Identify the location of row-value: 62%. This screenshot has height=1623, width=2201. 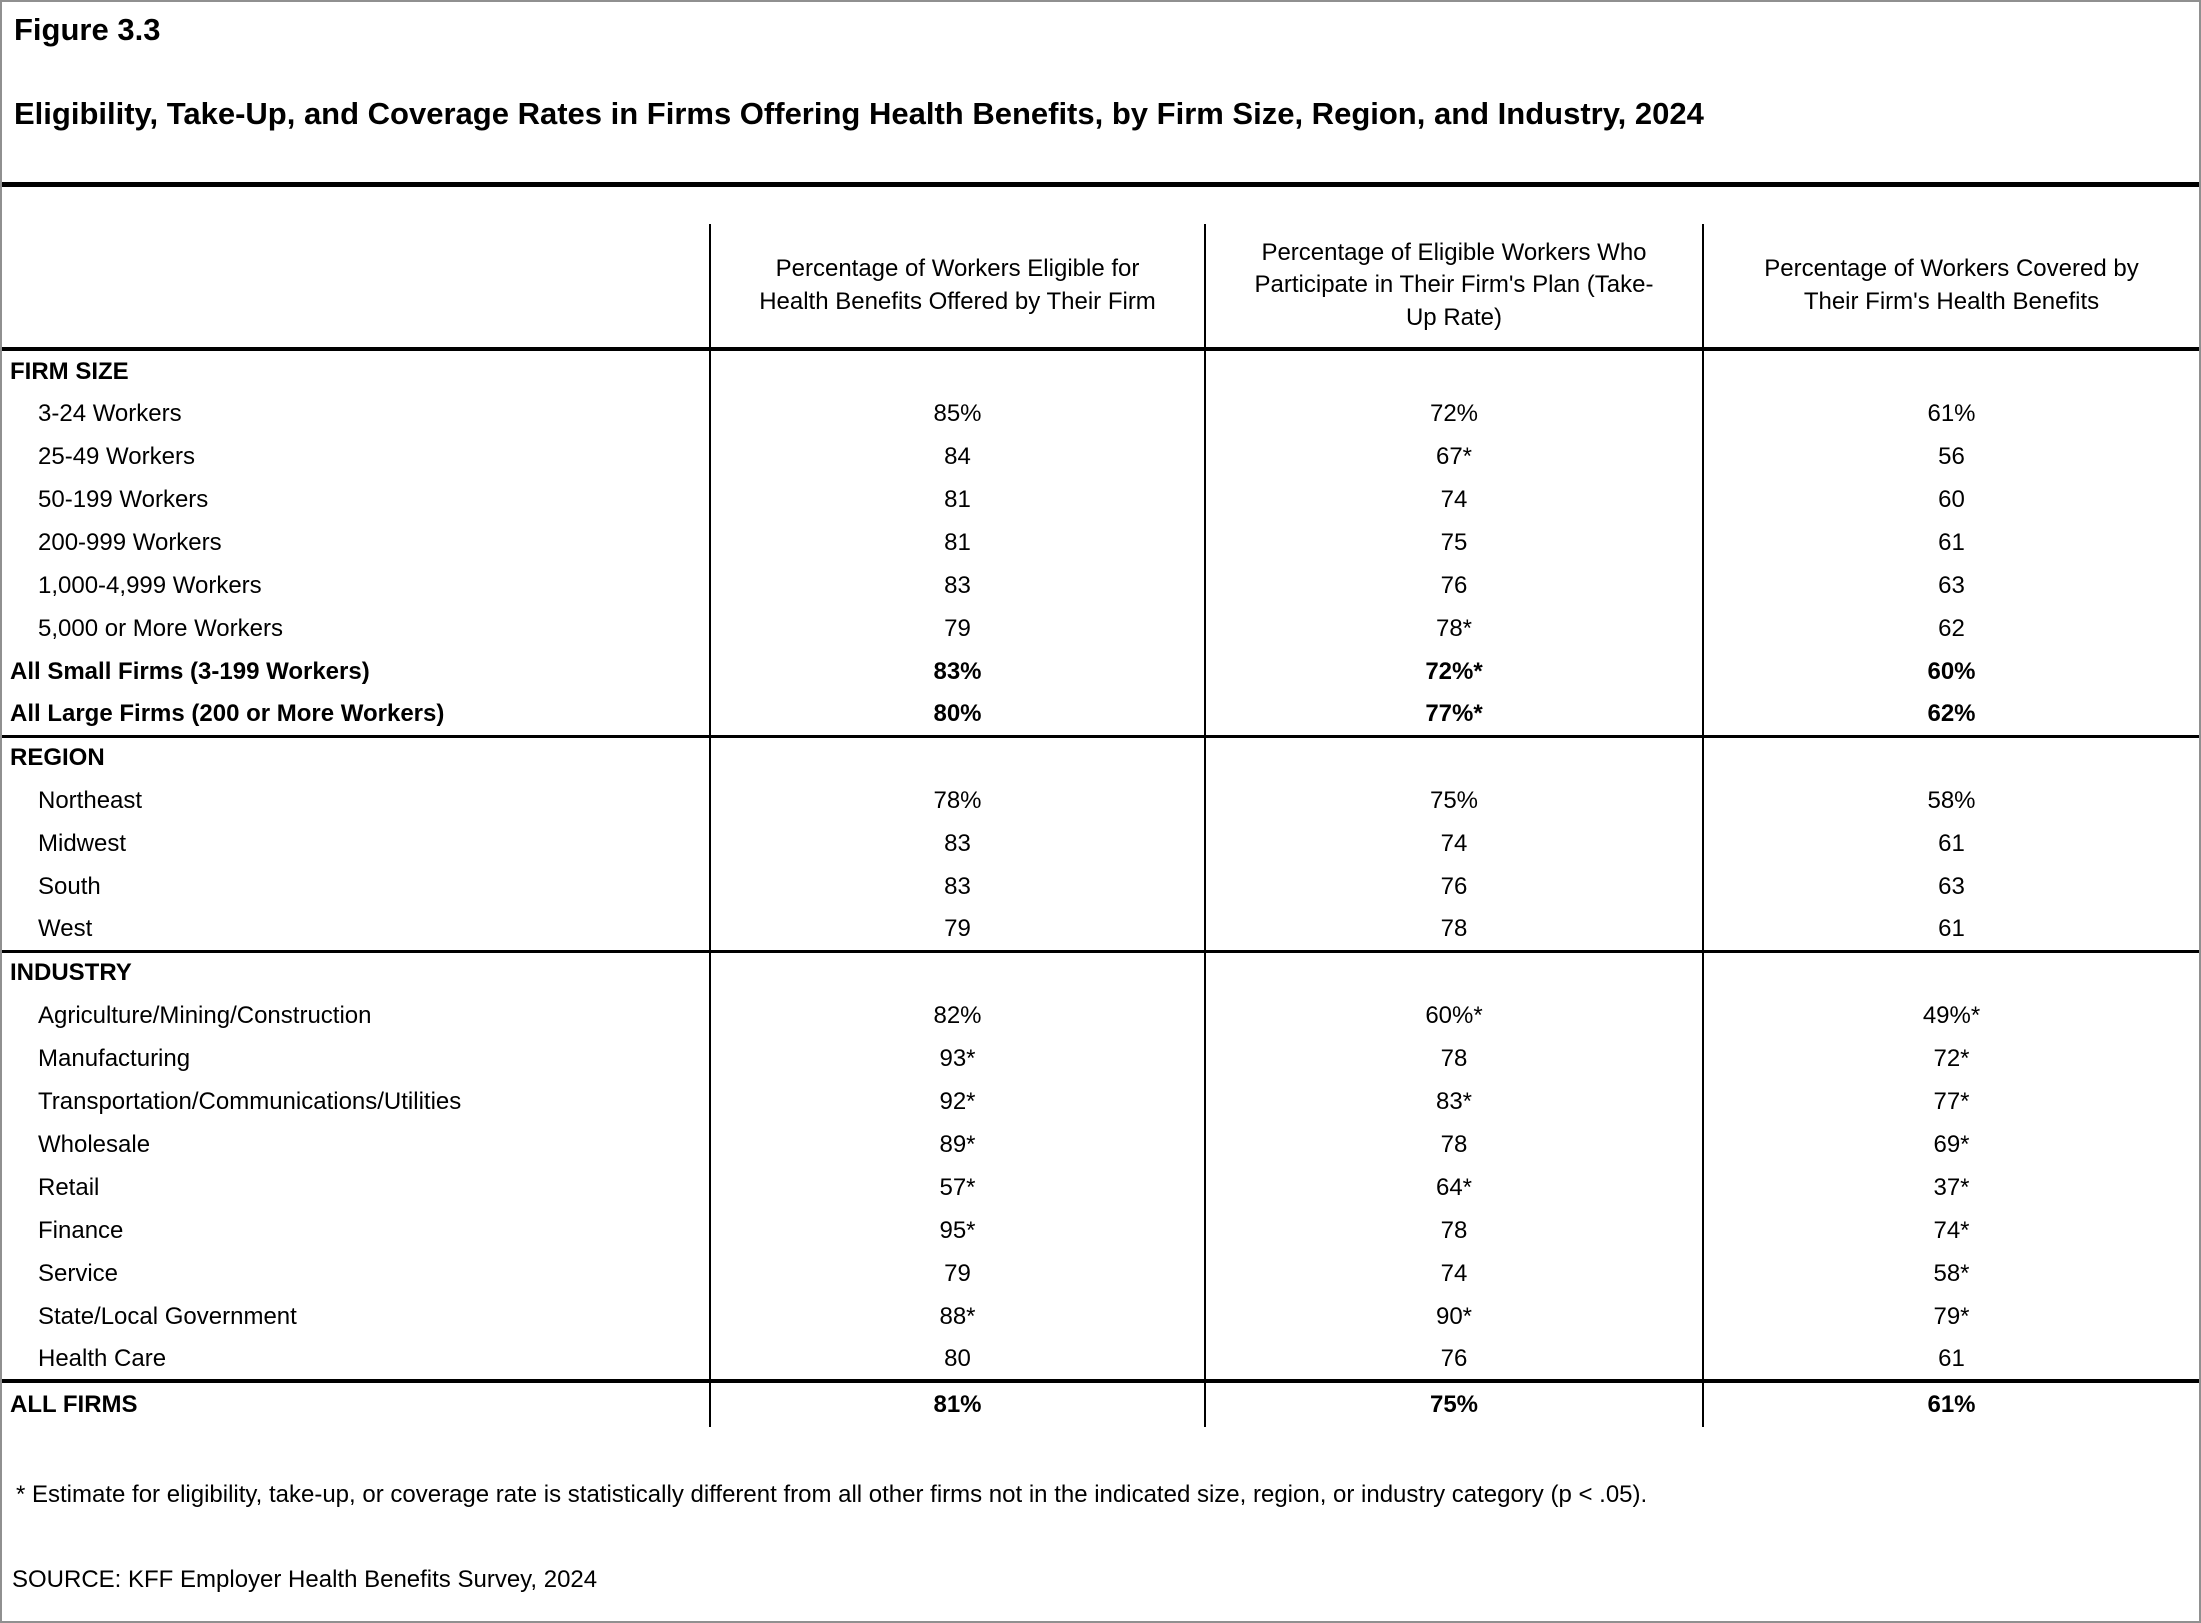
(1950, 715).